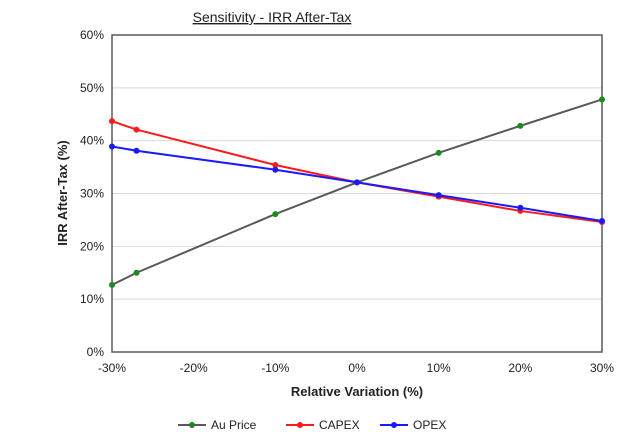  Describe the element at coordinates (602, 368) in the screenshot. I see `x-tick-label: 30%` at that location.